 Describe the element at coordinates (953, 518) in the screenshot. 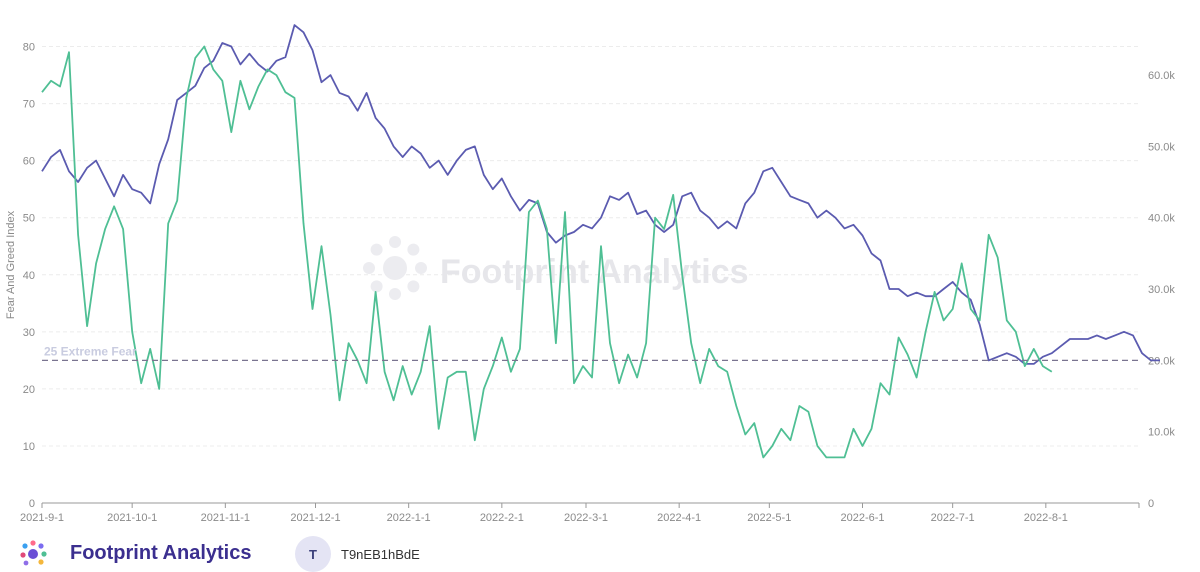

I see `x-tick-label: 2022-7-1` at that location.